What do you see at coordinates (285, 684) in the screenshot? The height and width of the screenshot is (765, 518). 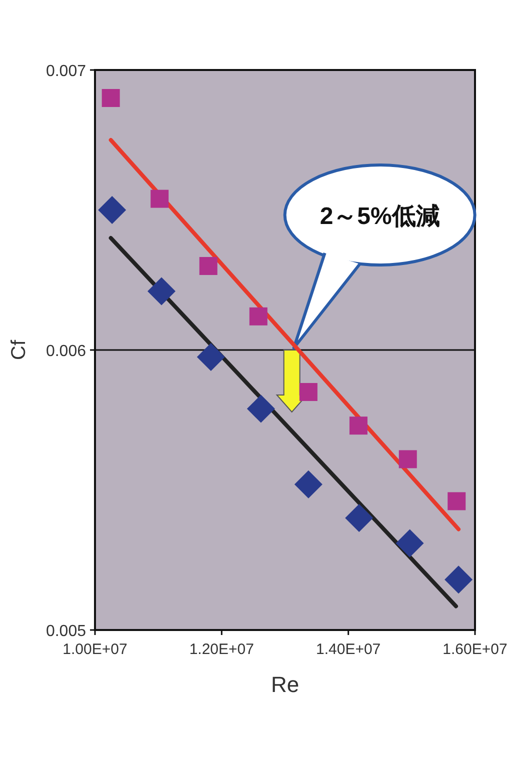 I see `x-axis-title: Re` at bounding box center [285, 684].